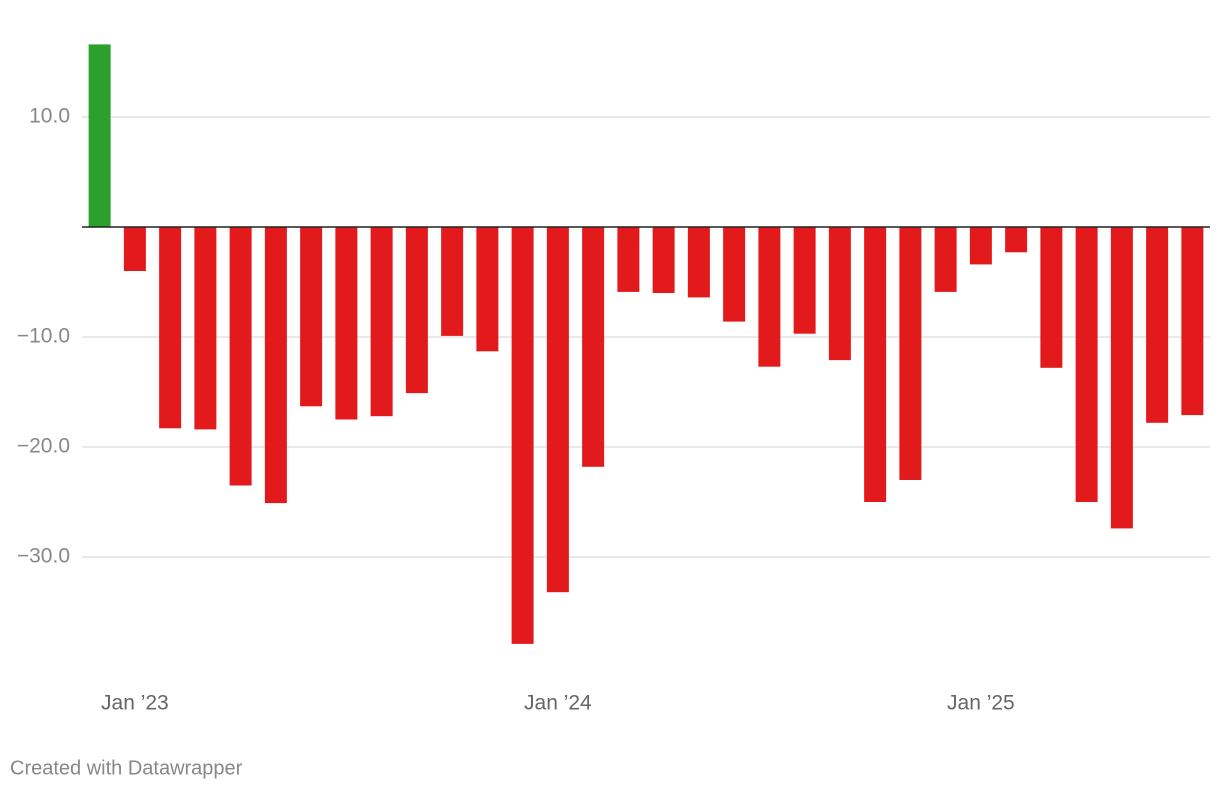 This screenshot has height=792, width=1220. Describe the element at coordinates (981, 703) in the screenshot. I see `x-tick-label: Jan ’25` at that location.